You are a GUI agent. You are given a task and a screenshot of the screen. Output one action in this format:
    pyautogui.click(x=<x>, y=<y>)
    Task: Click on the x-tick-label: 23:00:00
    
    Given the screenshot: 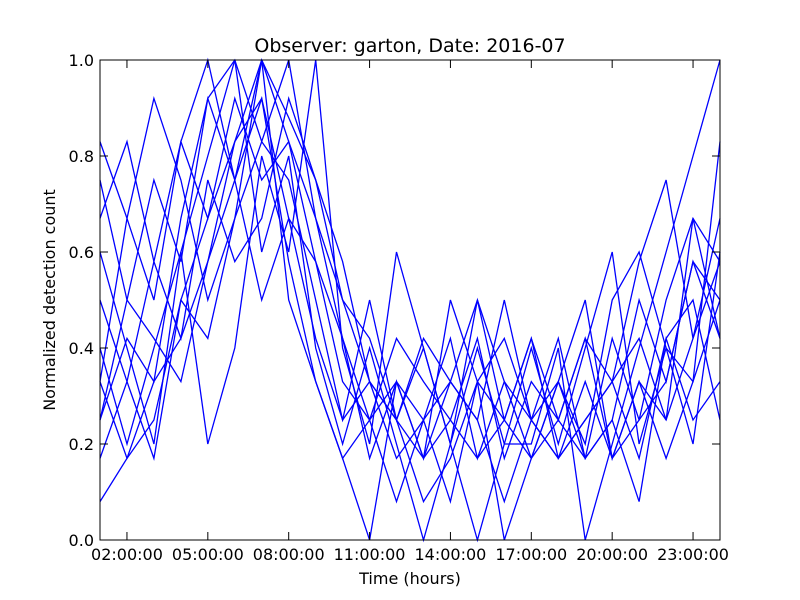 What is the action you would take?
    pyautogui.click(x=693, y=554)
    